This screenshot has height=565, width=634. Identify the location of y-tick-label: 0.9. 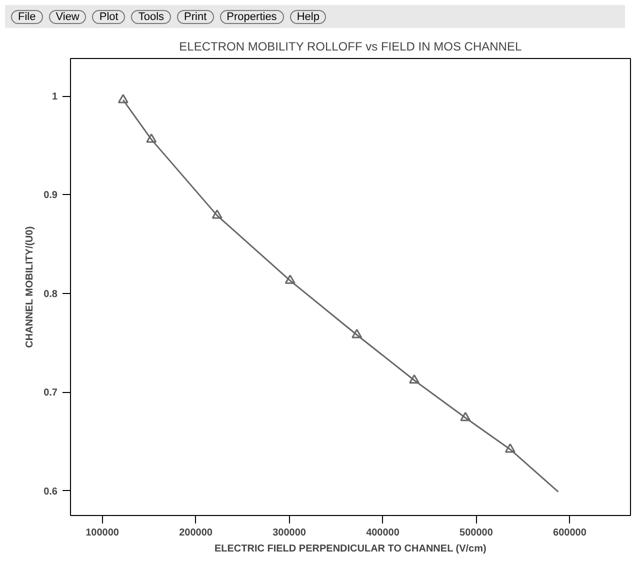
(51, 196).